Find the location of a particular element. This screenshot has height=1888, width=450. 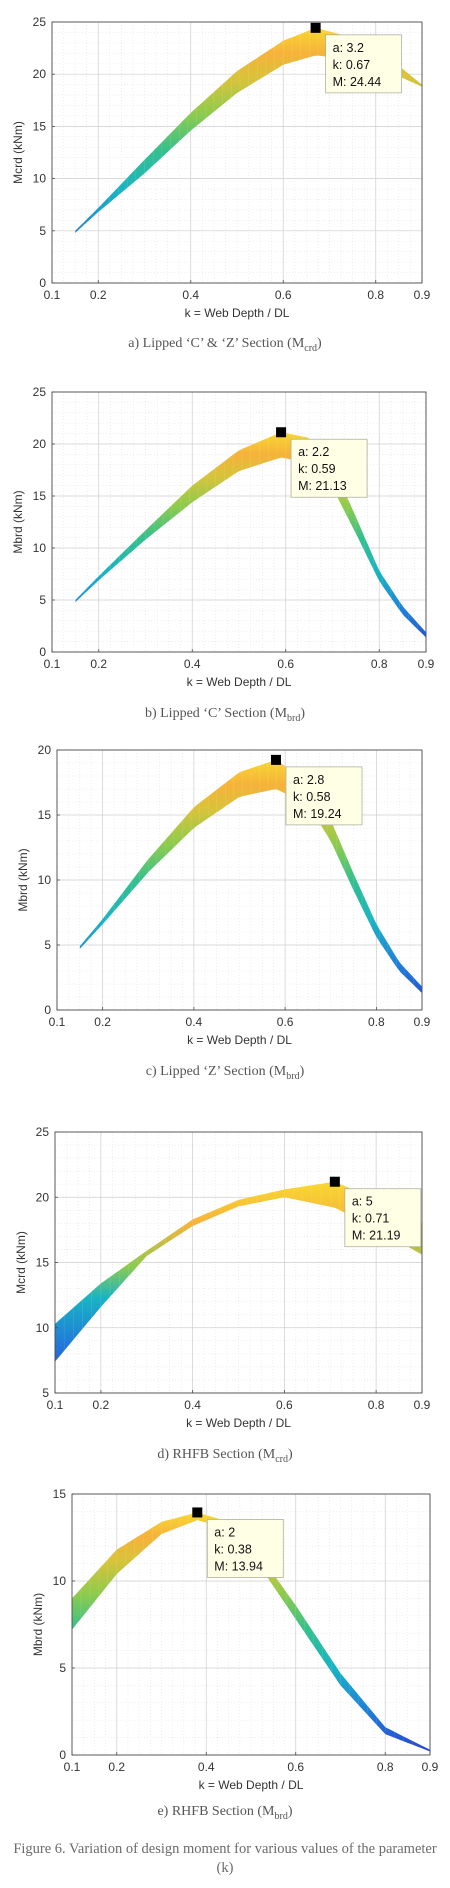

caption-a: a) Lipped ‘C’ & ‘Z’ Section (Mcrd) is located at coordinates (225, 345).